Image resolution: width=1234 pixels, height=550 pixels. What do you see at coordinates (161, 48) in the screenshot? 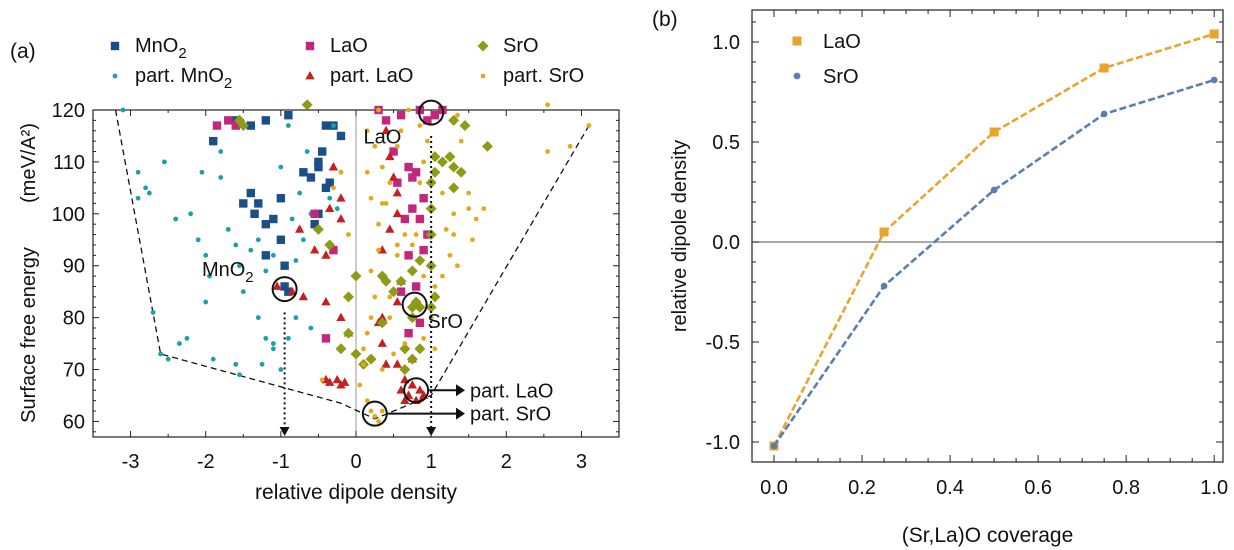
I see `legend-label-mno2: MnO2` at bounding box center [161, 48].